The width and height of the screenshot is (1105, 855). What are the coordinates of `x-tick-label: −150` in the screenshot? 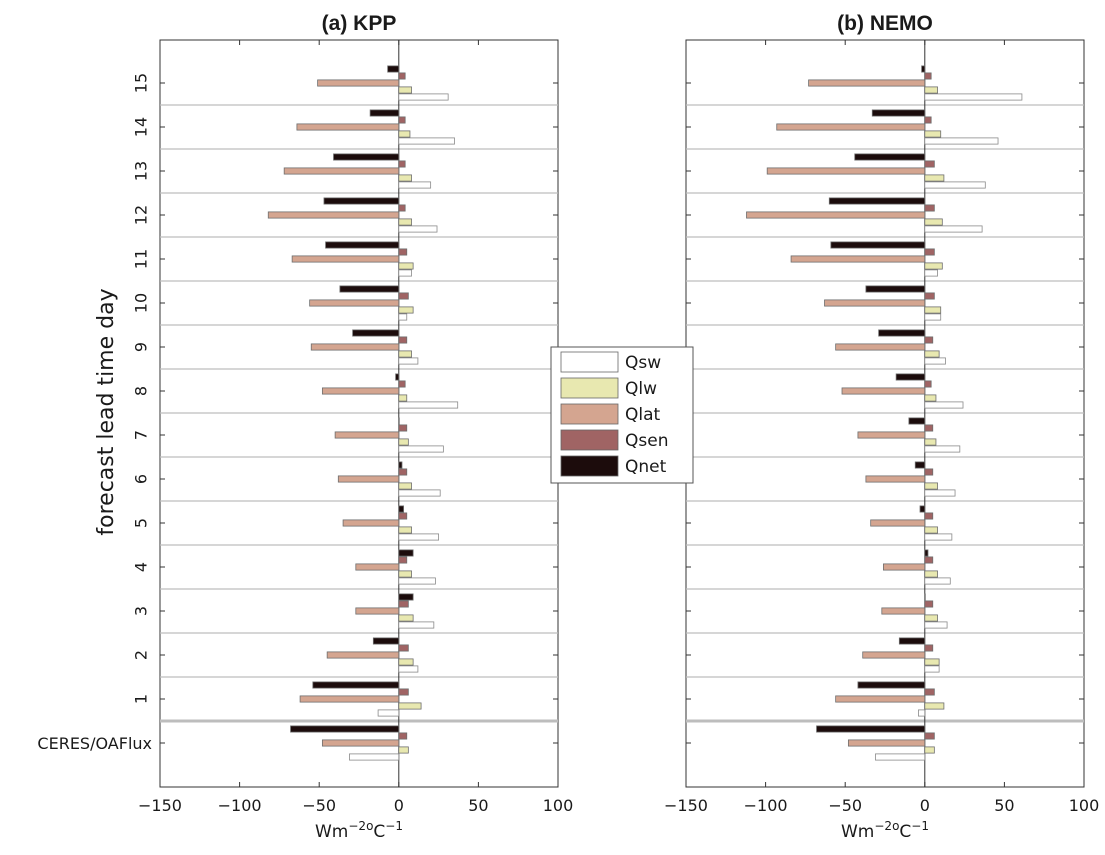 It's located at (686, 805).